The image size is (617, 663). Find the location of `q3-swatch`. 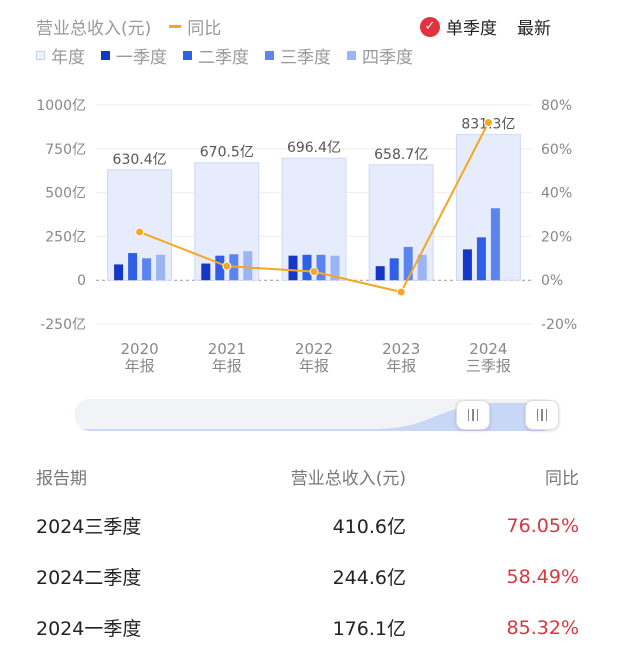

q3-swatch is located at coordinates (269, 55).